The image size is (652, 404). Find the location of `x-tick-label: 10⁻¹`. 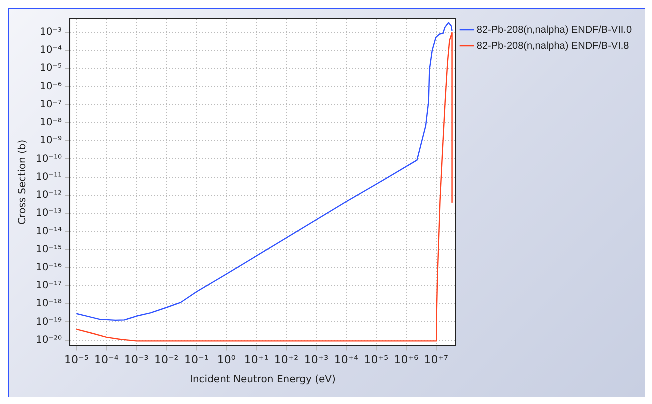

x-tick-label: 10⁻¹ is located at coordinates (196, 359).